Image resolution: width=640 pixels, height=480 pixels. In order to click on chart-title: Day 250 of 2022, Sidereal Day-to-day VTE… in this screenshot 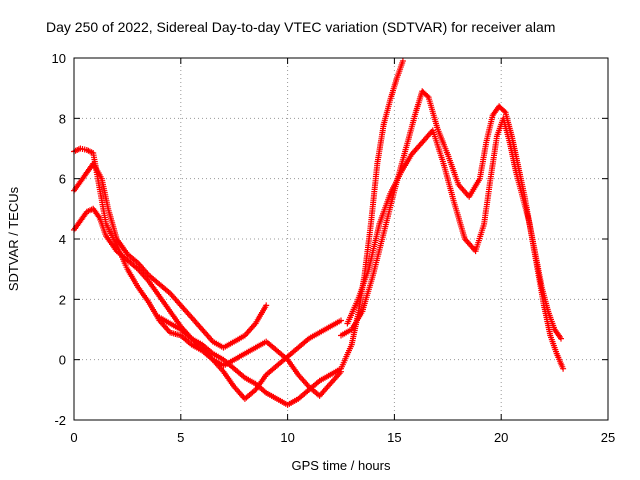, I will do `click(300, 27)`.